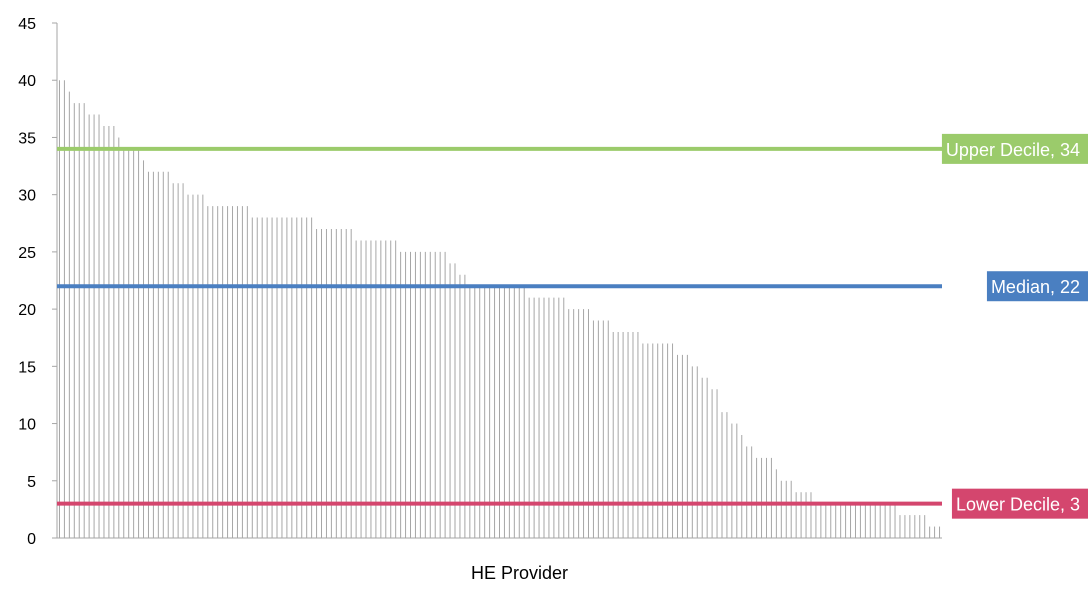  Describe the element at coordinates (27, 367) in the screenshot. I see `y-tick-label: 15` at that location.